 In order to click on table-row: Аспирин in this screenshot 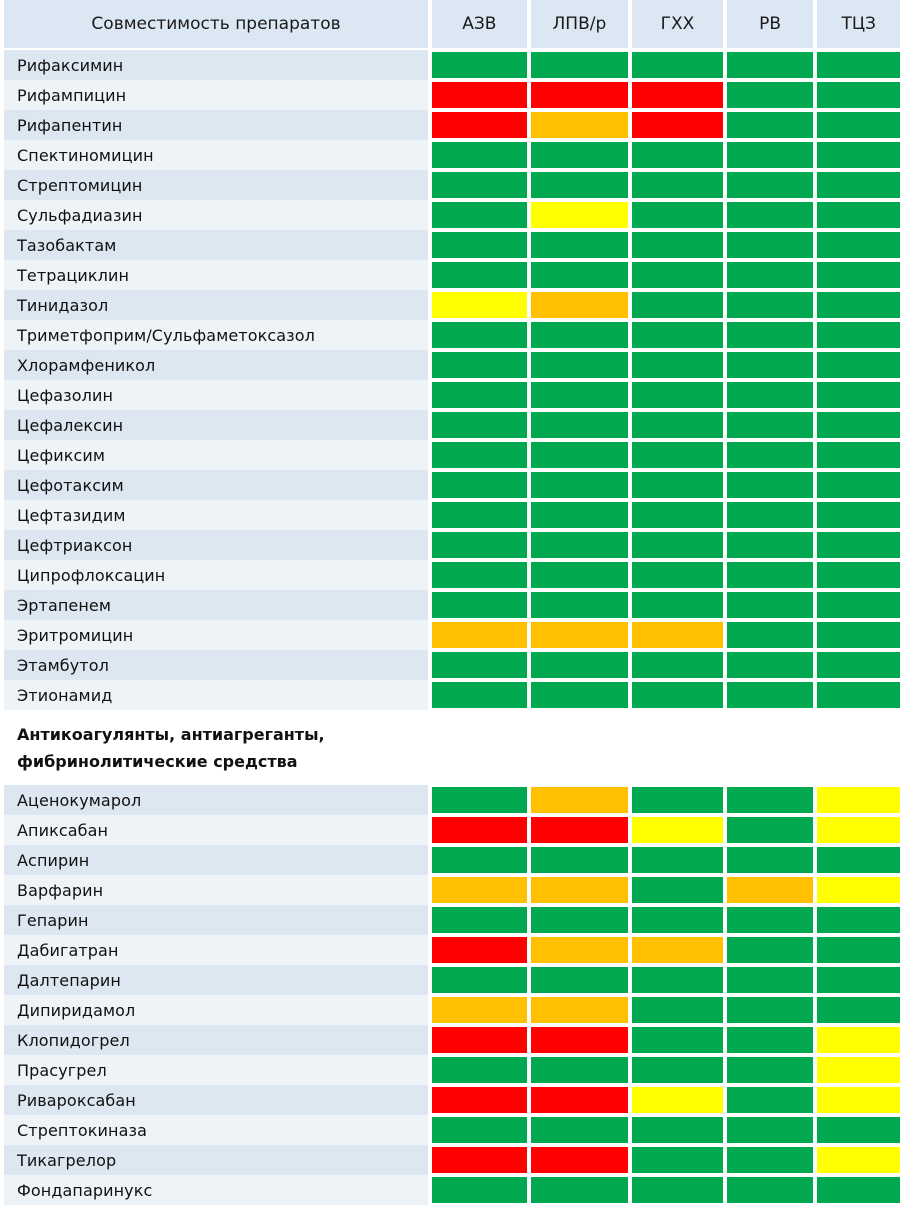, I will do `click(450, 860)`.